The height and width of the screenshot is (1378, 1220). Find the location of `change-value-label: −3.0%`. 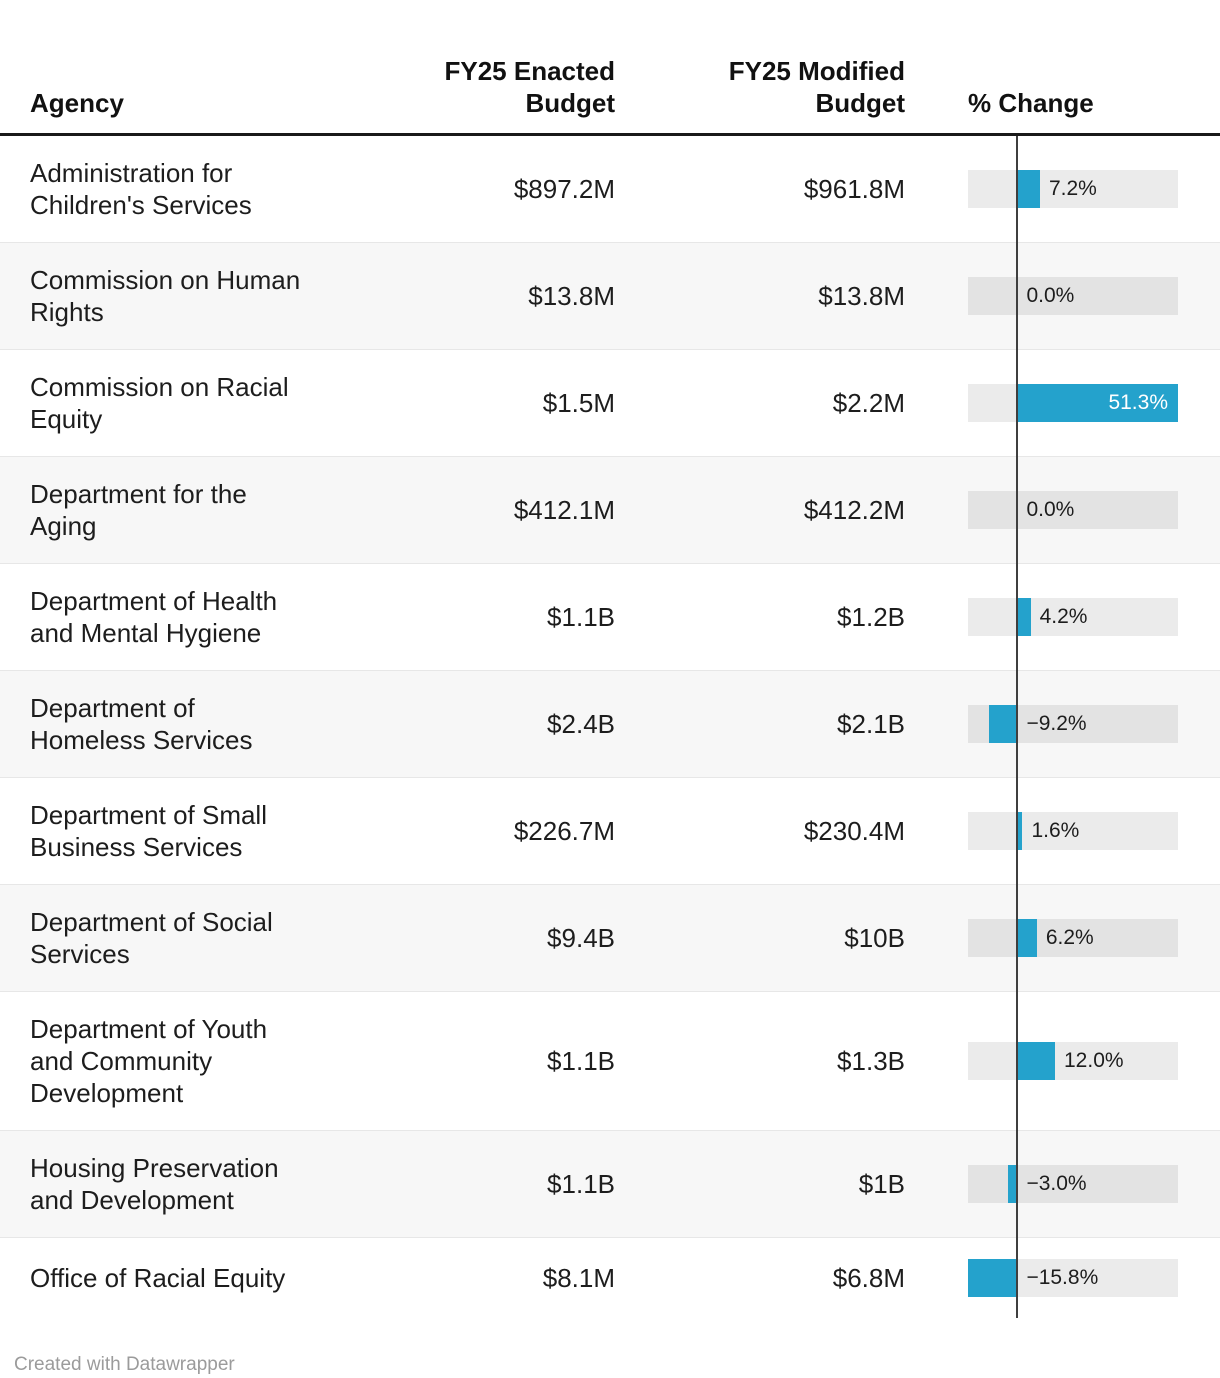

change-value-label: −3.0% is located at coordinates (1056, 1183).